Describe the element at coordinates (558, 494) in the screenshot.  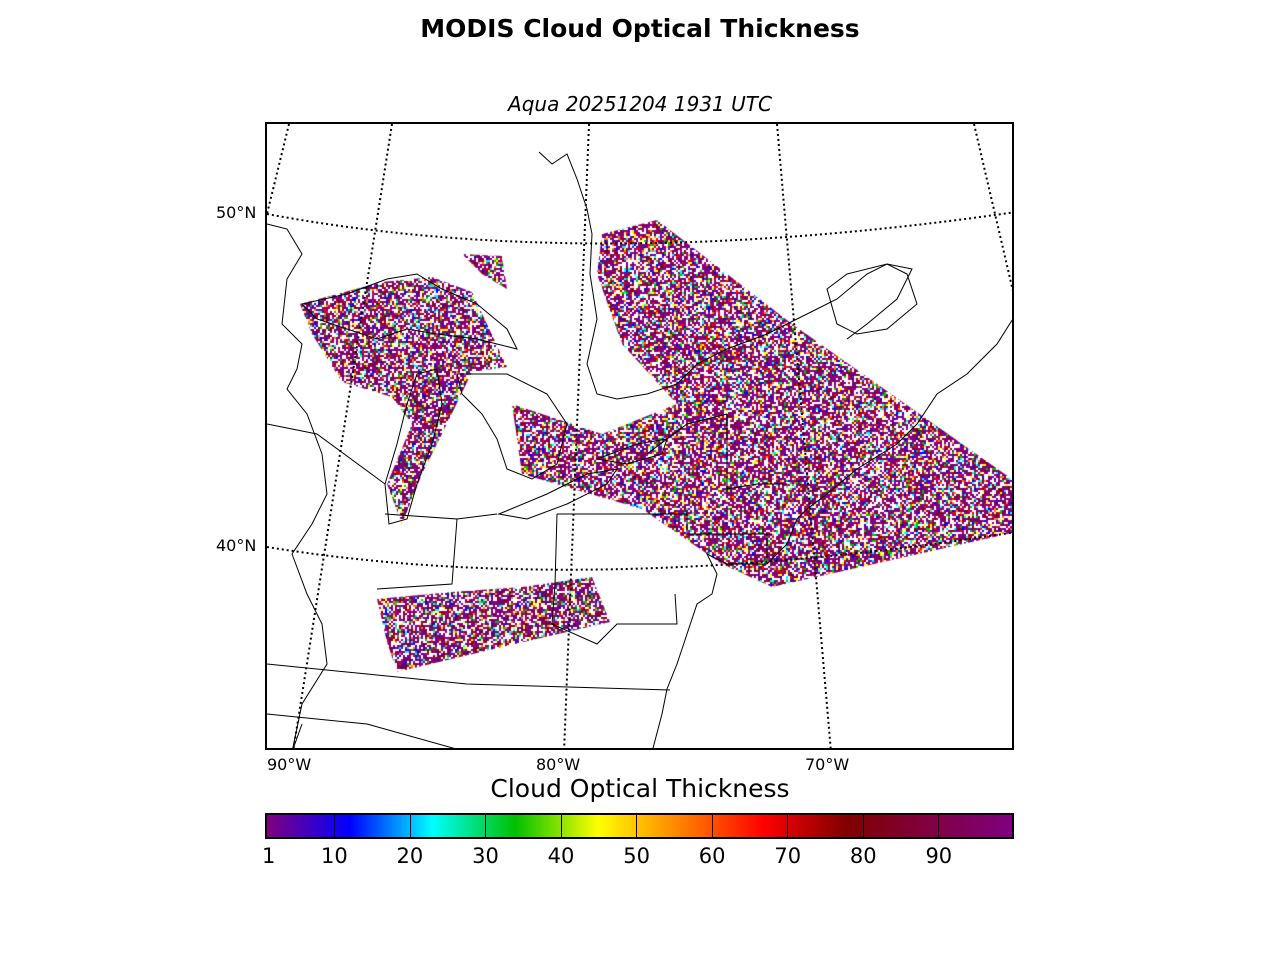
I see `lake-erie` at that location.